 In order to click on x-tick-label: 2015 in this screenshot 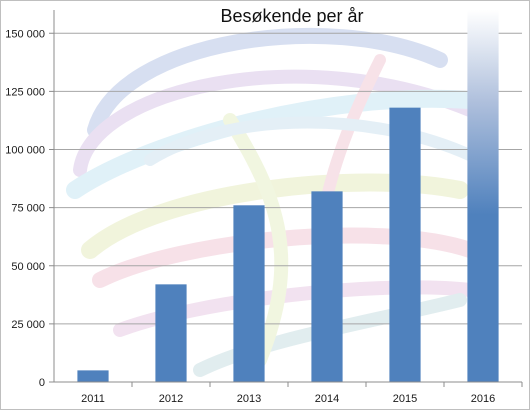, I will do `click(405, 399)`.